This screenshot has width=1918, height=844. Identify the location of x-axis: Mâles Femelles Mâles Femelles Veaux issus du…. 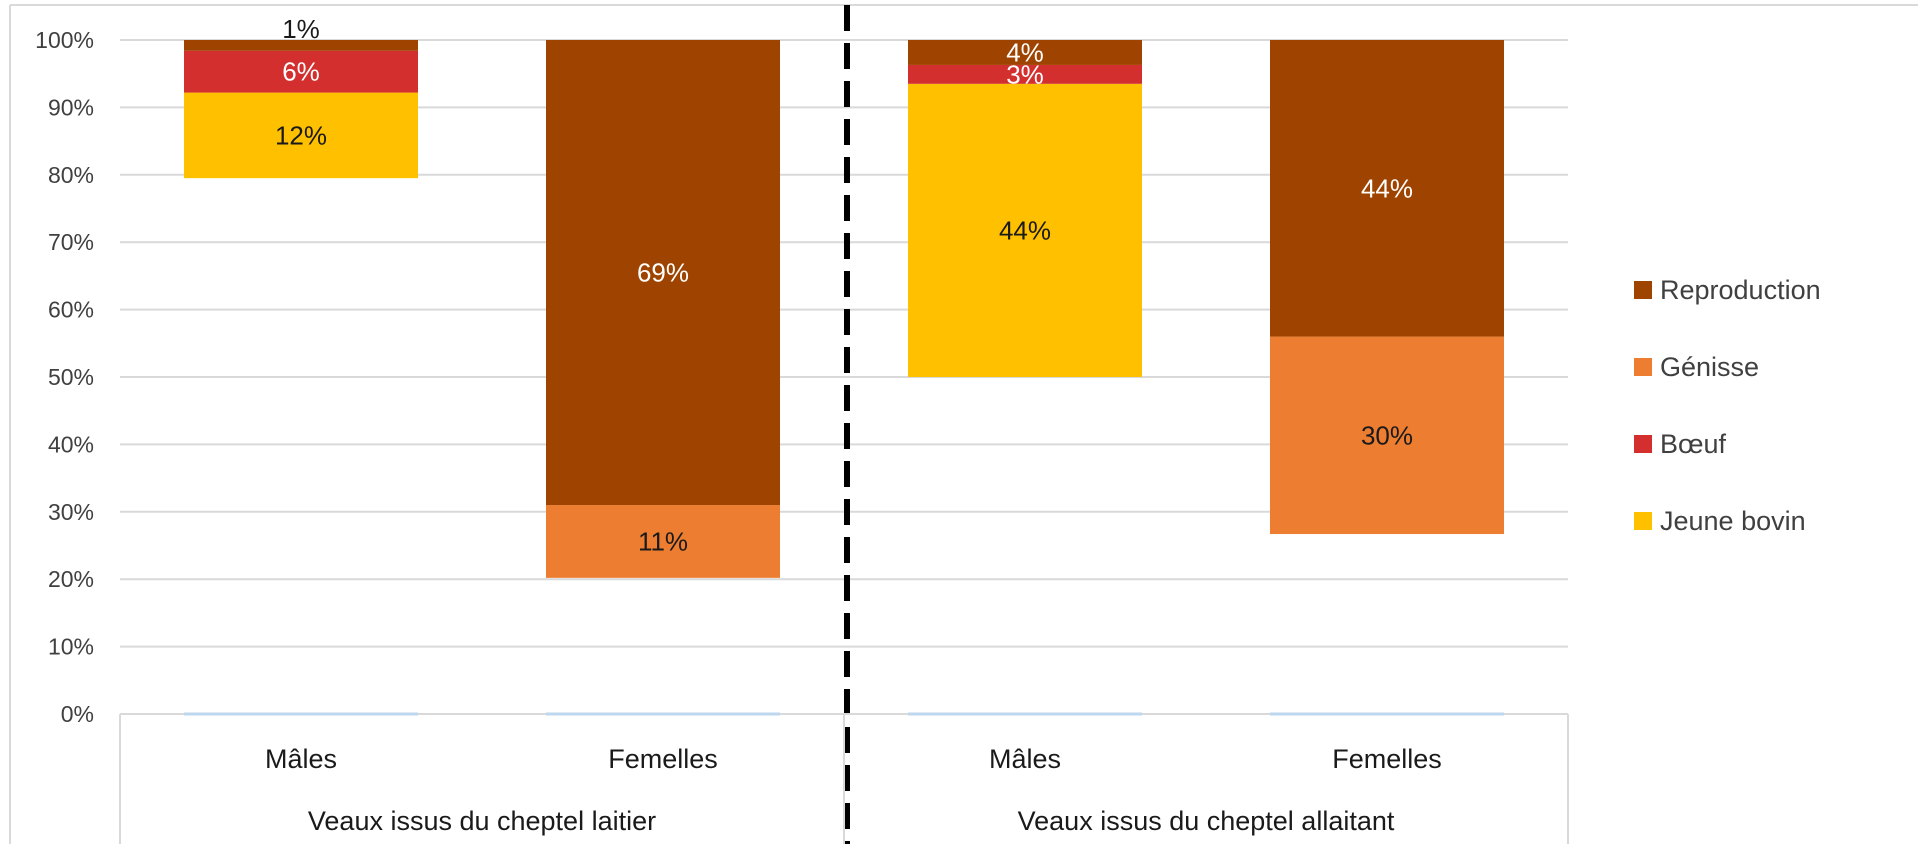
(844, 778).